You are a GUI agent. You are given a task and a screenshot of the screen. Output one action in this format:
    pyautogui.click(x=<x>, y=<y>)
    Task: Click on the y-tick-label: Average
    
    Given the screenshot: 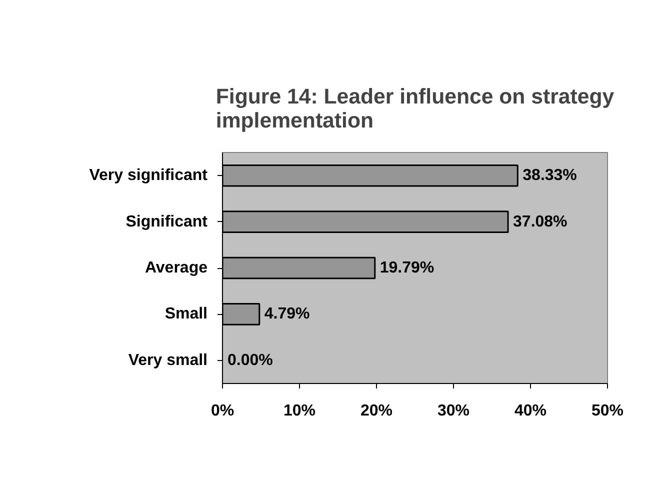 What is the action you would take?
    pyautogui.click(x=176, y=268)
    